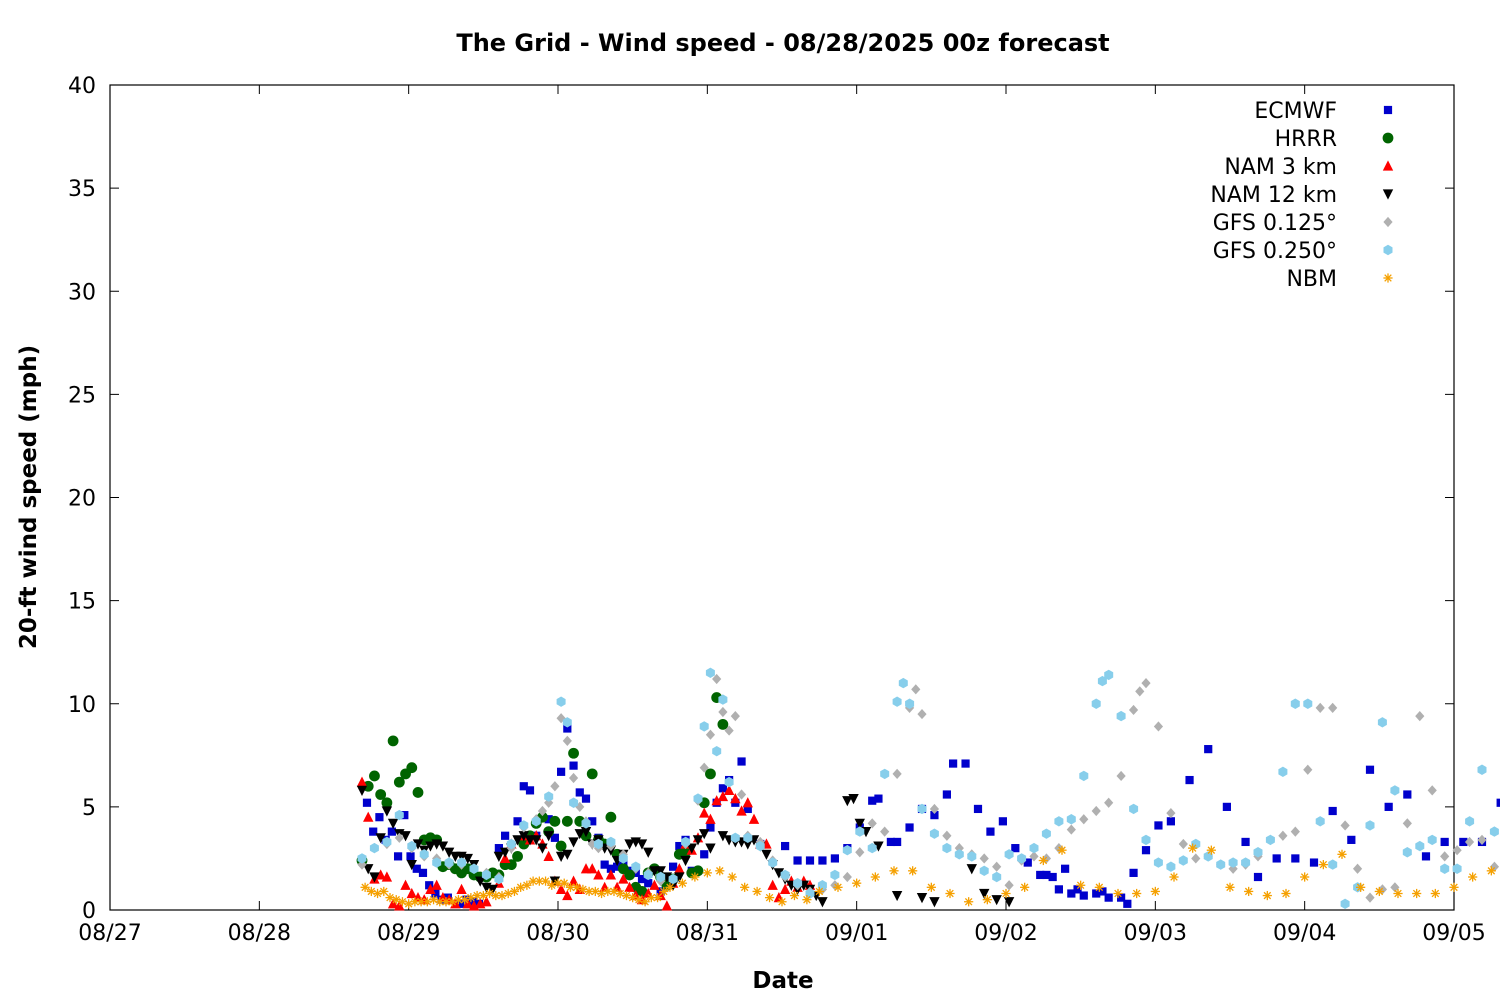 The image size is (1500, 1000). Describe the element at coordinates (82, 705) in the screenshot. I see `y-tick-label: 10` at that location.